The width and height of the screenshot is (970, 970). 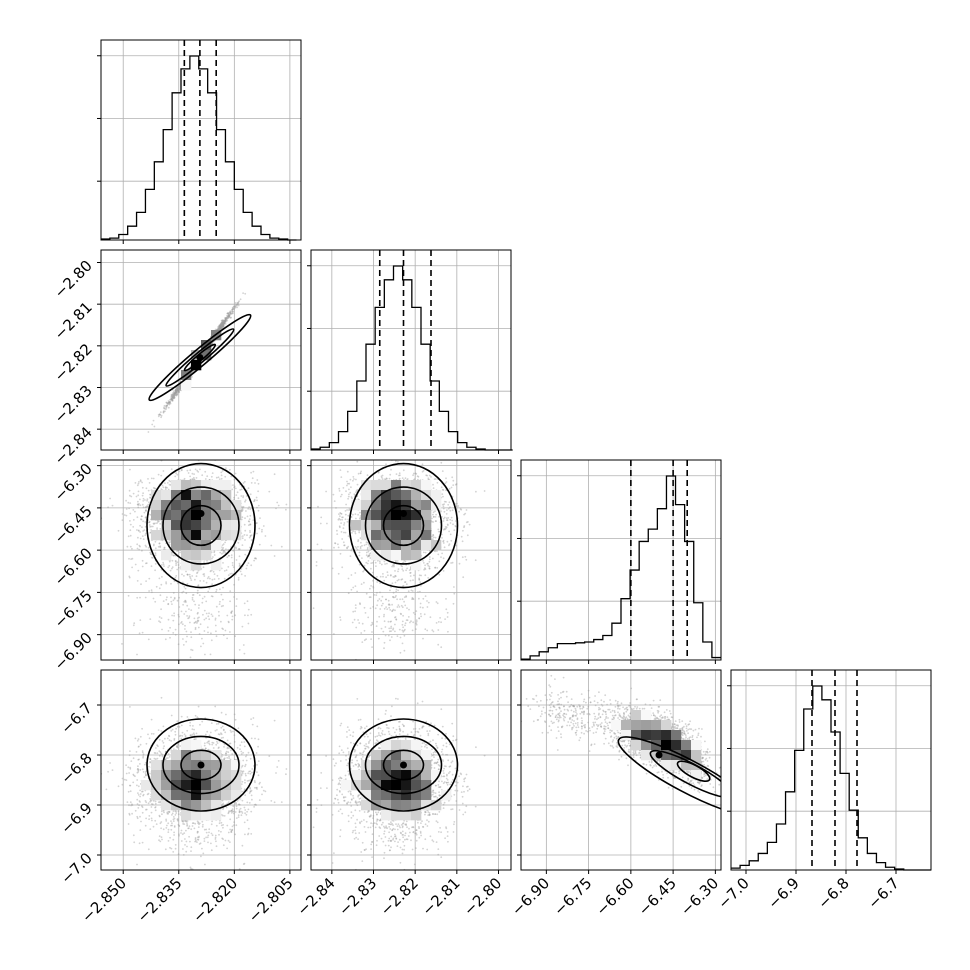 I want to click on scatter-panel-2-0: −6.90−6.75−6.60−6.45−6.30, so click(x=176, y=566).